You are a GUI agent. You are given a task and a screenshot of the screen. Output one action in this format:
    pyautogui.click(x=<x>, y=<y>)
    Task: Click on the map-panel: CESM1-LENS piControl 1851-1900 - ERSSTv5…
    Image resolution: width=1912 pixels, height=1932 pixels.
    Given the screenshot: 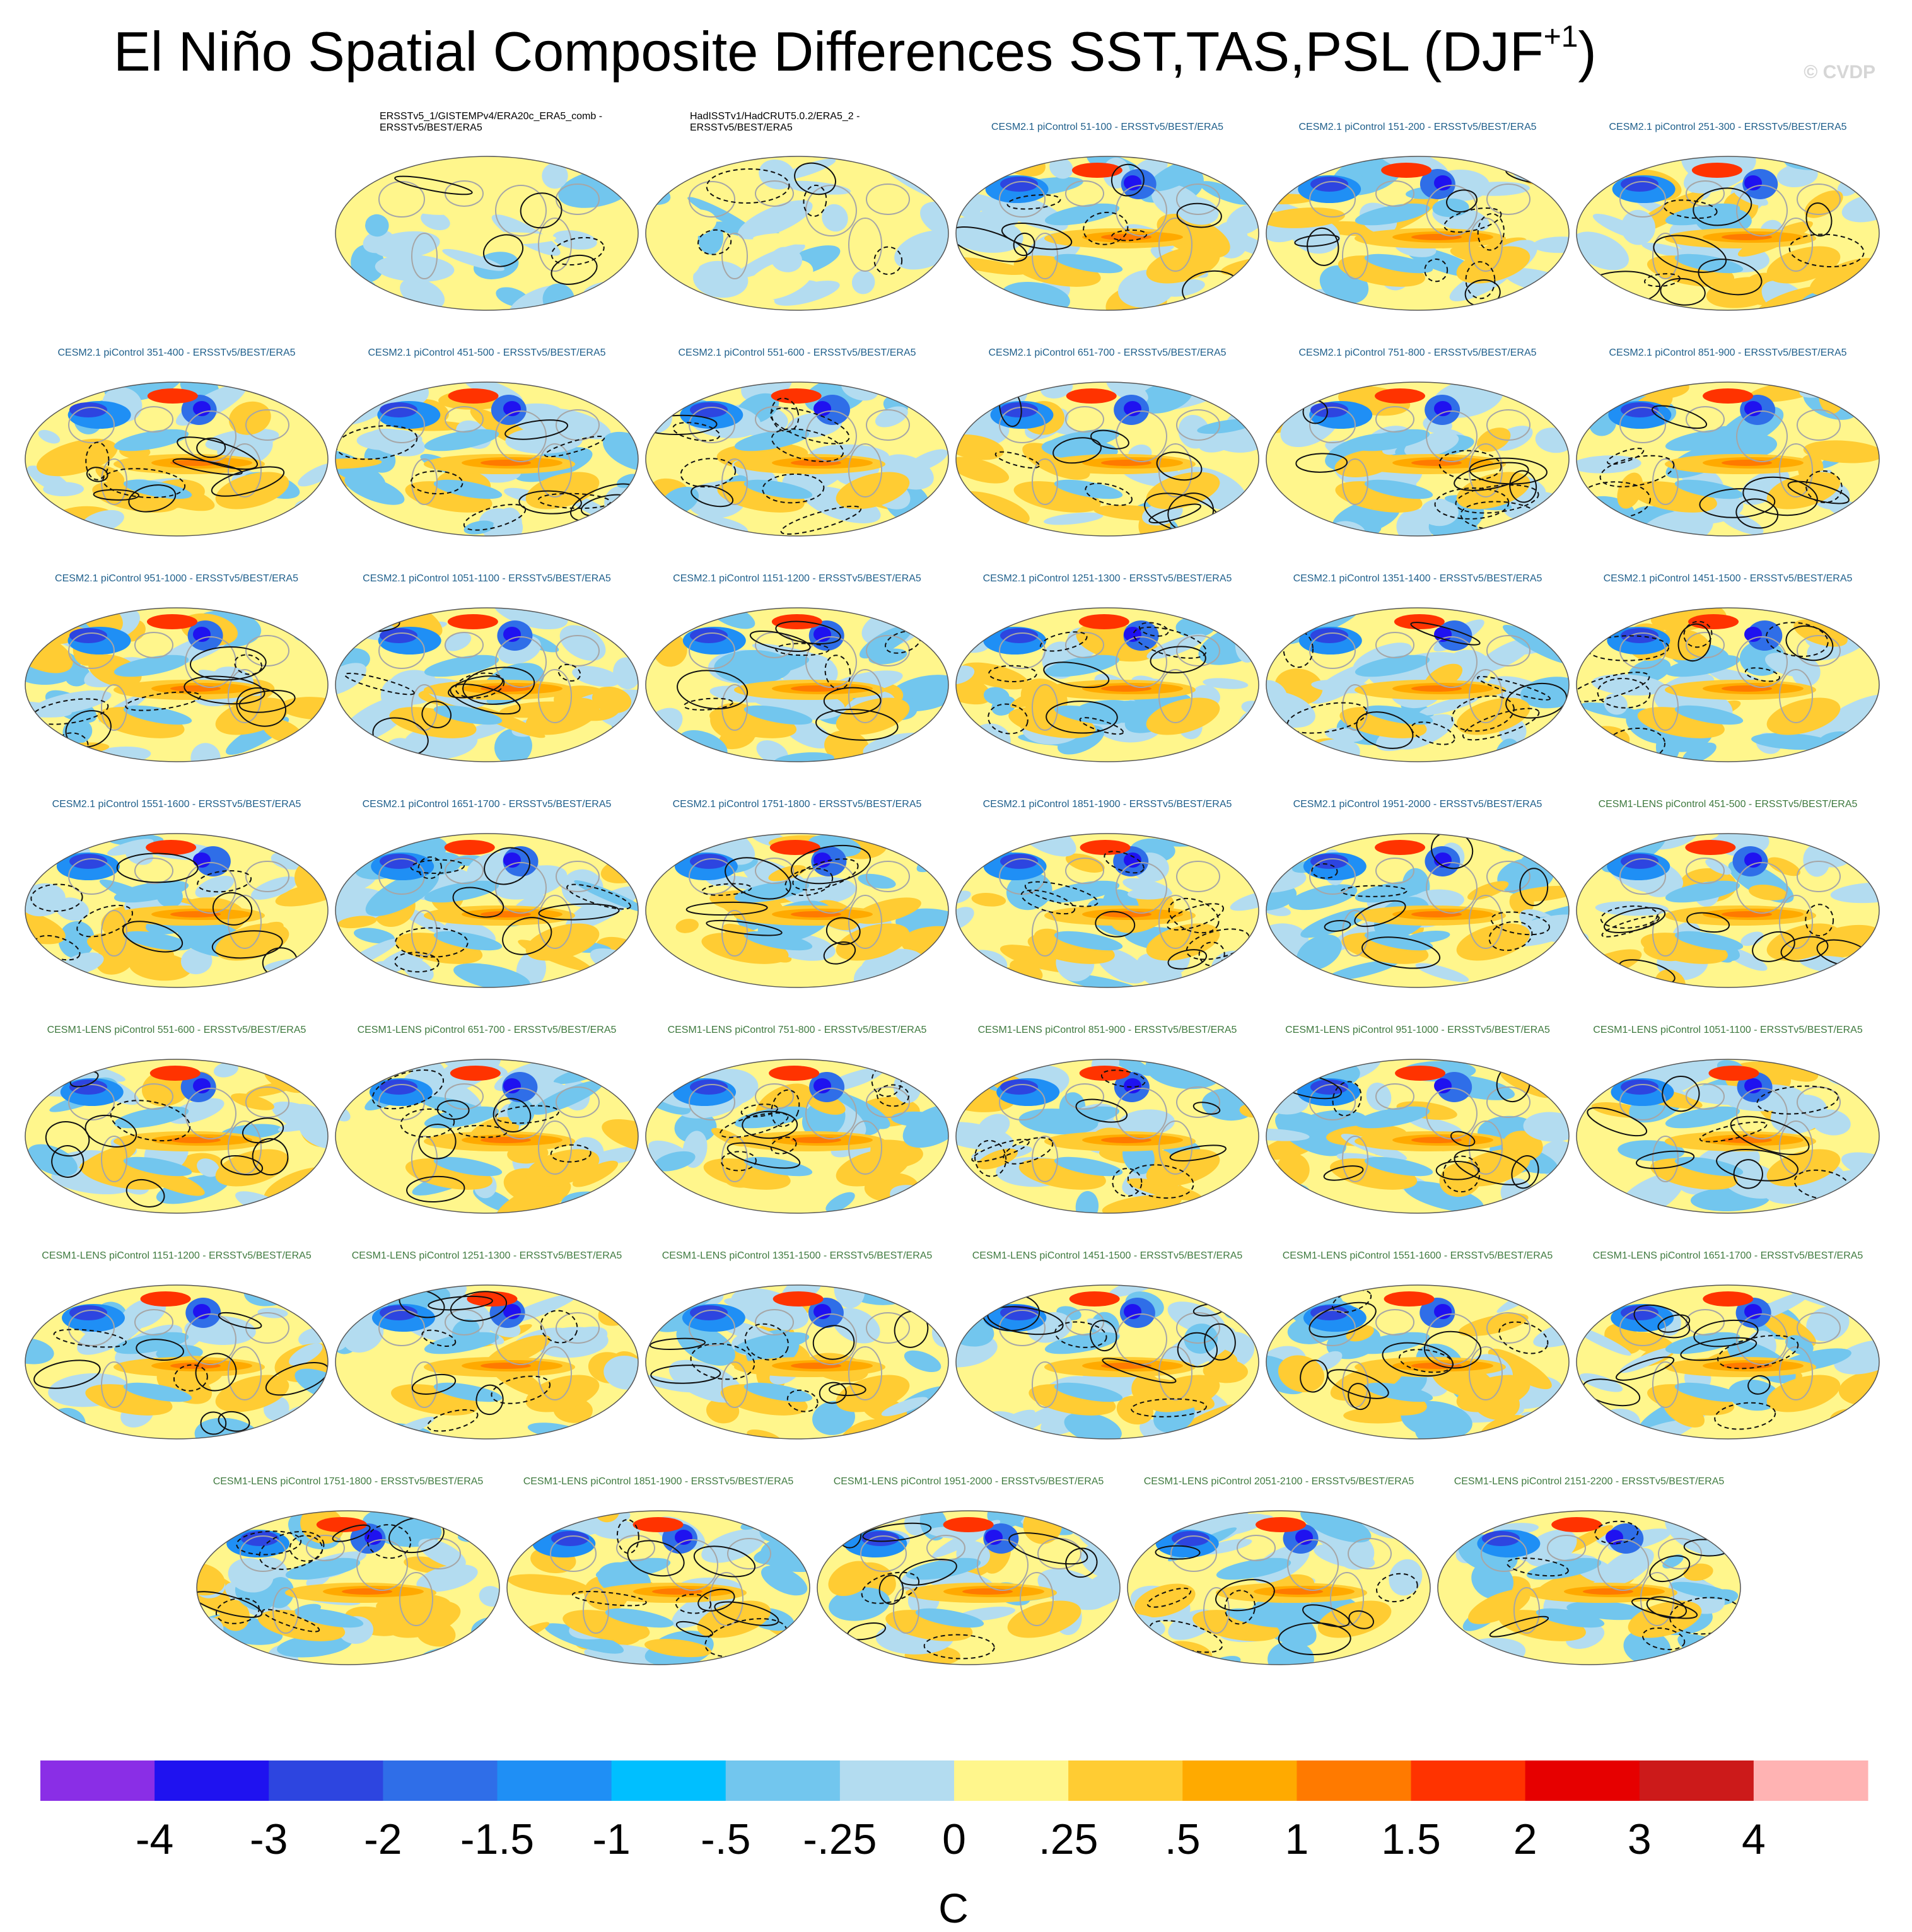 What is the action you would take?
    pyautogui.click(x=658, y=1570)
    